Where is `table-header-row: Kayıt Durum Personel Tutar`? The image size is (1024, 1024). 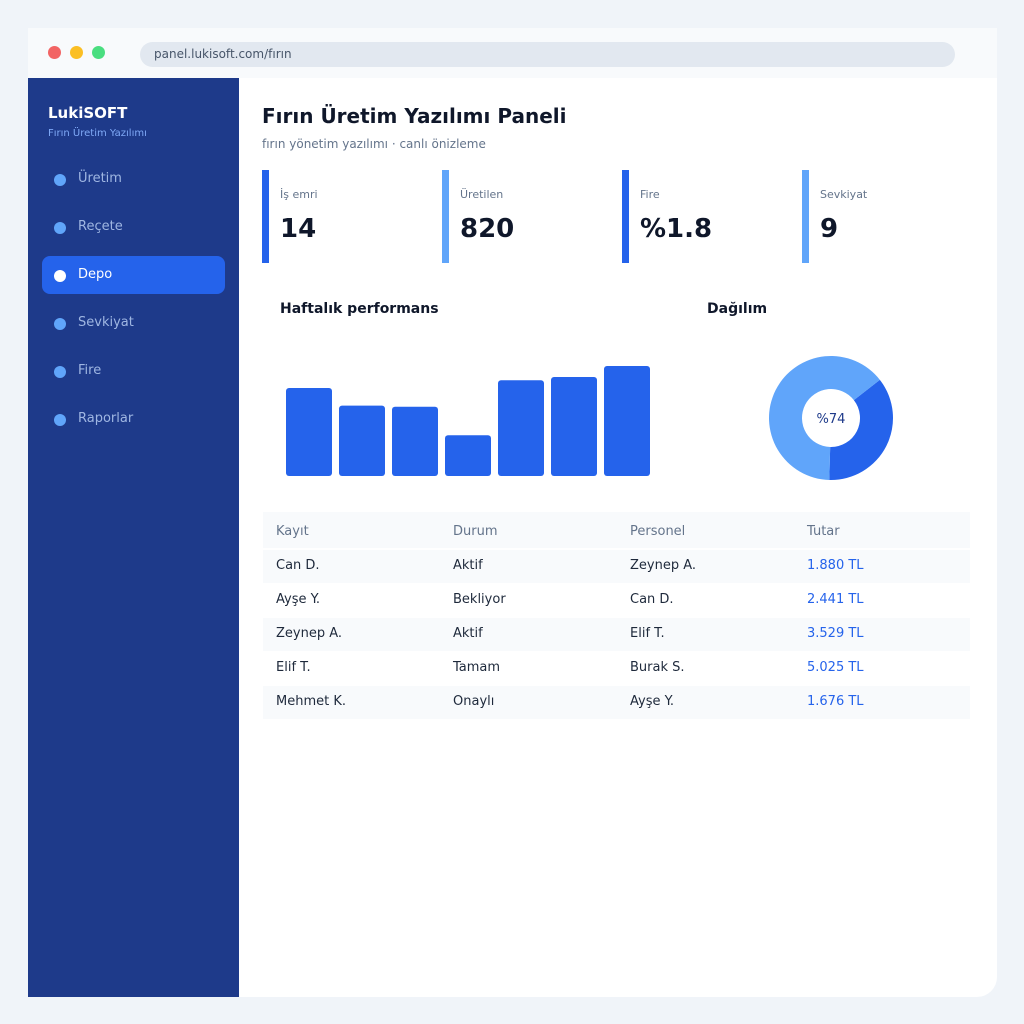
table-header-row: Kayıt Durum Personel Tutar is located at coordinates (616, 530).